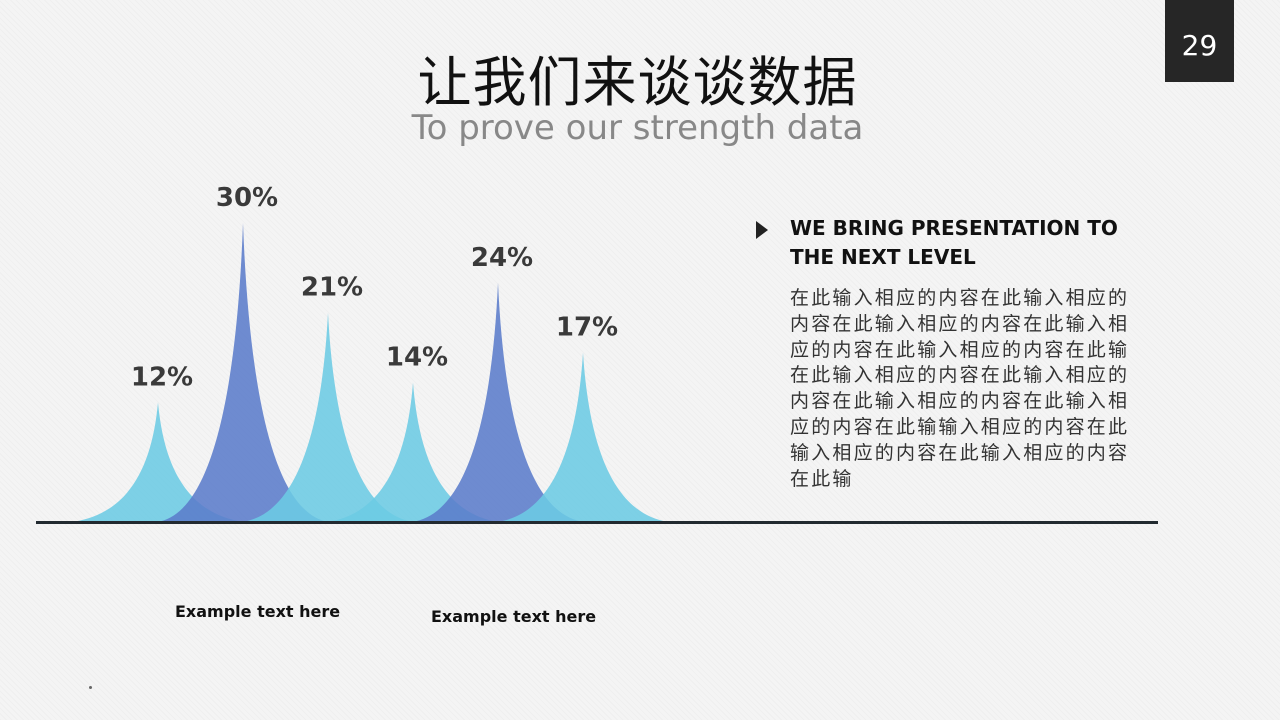 The width and height of the screenshot is (1280, 720). What do you see at coordinates (502, 258) in the screenshot?
I see `data-label-5: 24%` at bounding box center [502, 258].